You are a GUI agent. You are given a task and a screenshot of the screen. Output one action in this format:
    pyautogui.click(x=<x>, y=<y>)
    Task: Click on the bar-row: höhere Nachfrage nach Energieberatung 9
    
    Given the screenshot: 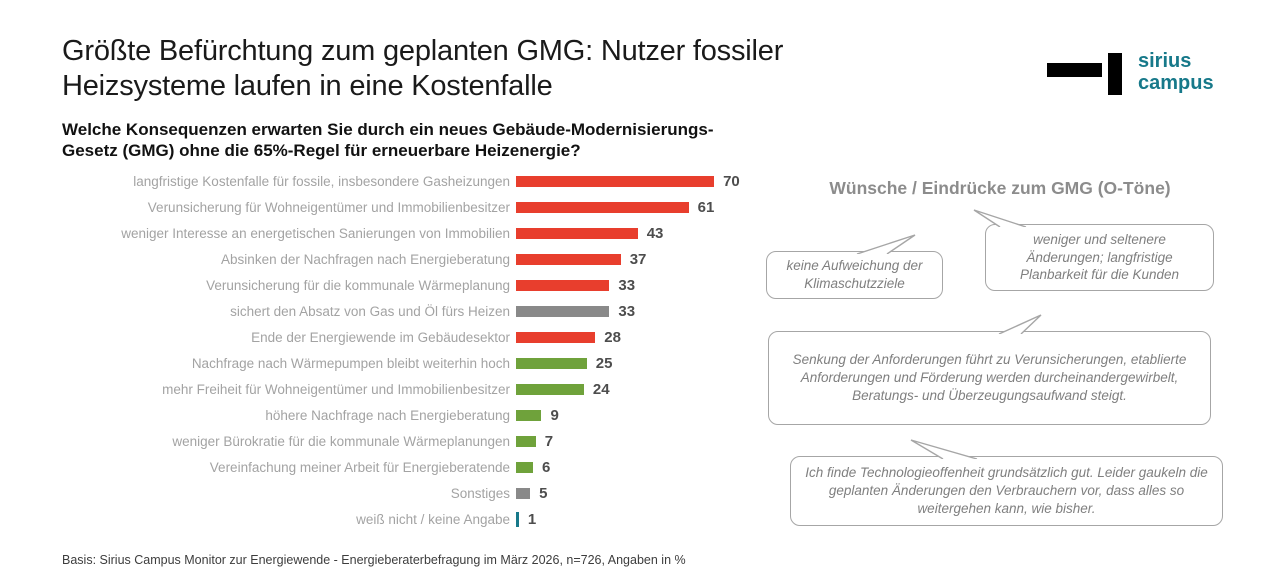 What is the action you would take?
    pyautogui.click(x=412, y=415)
    